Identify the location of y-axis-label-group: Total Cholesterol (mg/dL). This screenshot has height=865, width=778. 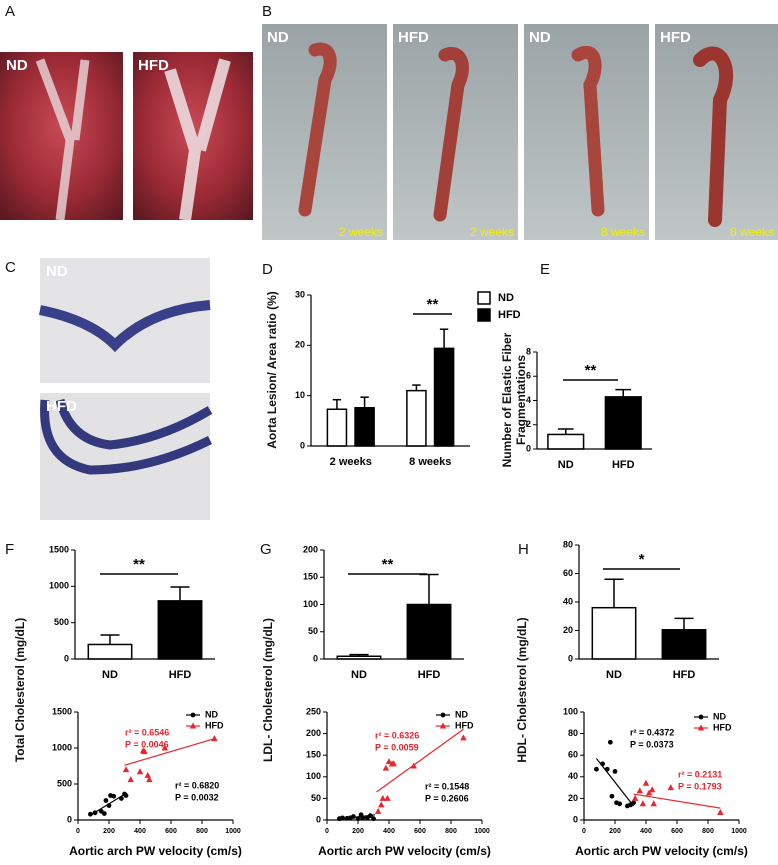
(20, 690).